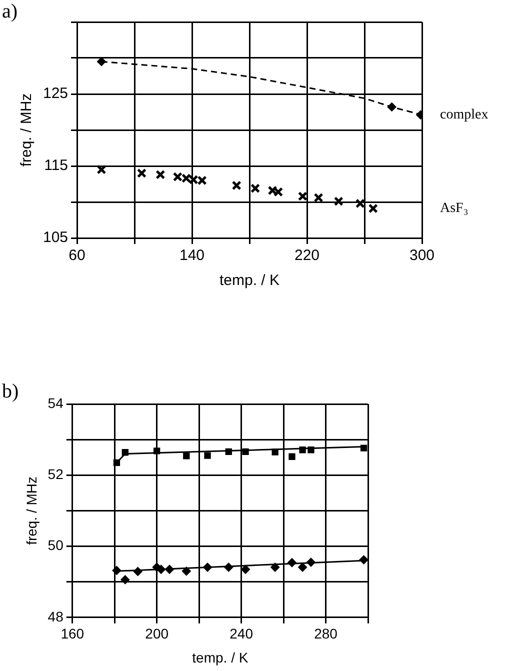 The height and width of the screenshot is (671, 511). What do you see at coordinates (464, 115) in the screenshot?
I see `series-label: complex` at bounding box center [464, 115].